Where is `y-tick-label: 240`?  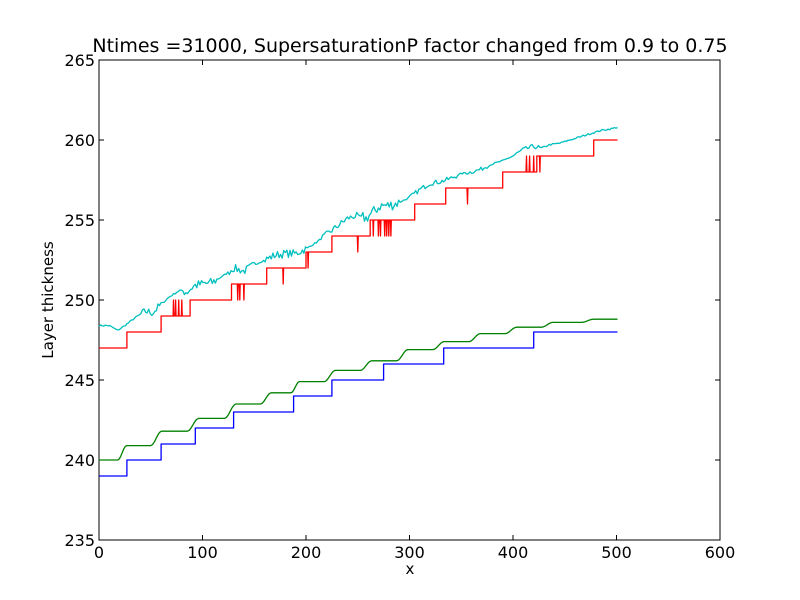 y-tick-label: 240 is located at coordinates (79, 460).